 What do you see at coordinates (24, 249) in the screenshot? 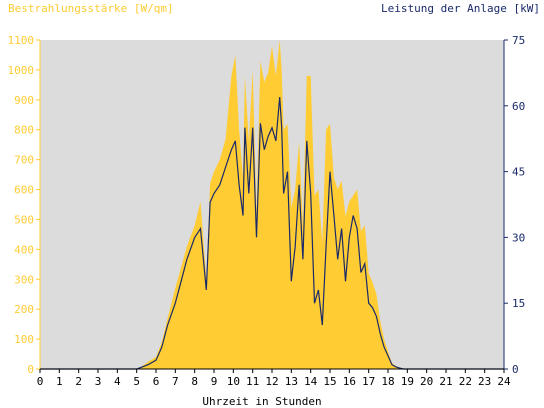
I see `left-tick-label: 400` at bounding box center [24, 249].